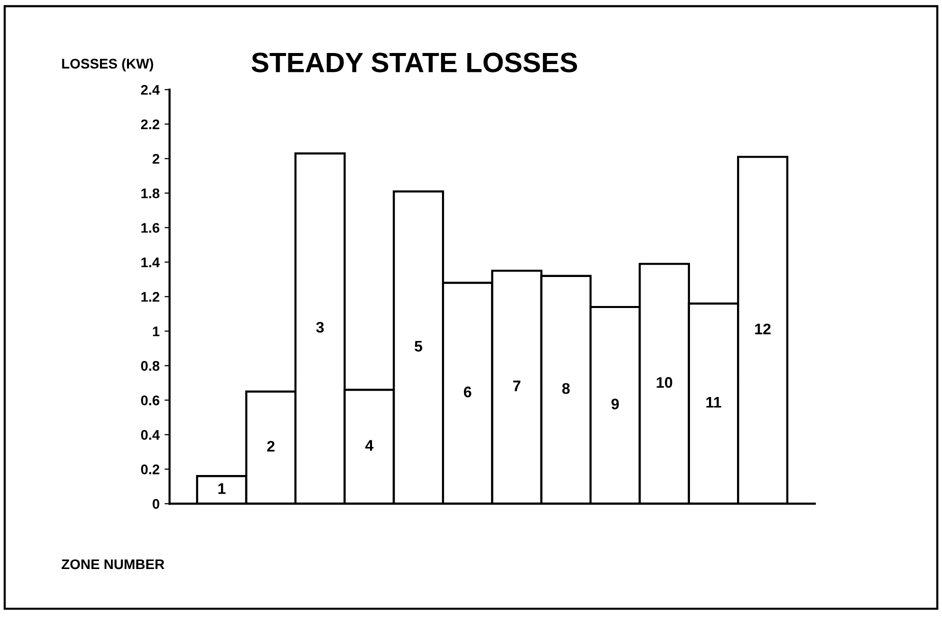 The width and height of the screenshot is (942, 618). Describe the element at coordinates (150, 227) in the screenshot. I see `y-tick-label: 1.6` at that location.